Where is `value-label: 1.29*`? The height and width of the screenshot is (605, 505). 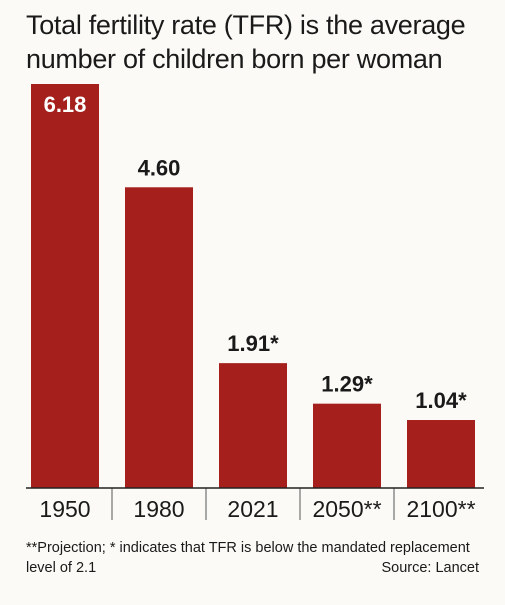
value-label: 1.29* is located at coordinates (347, 384).